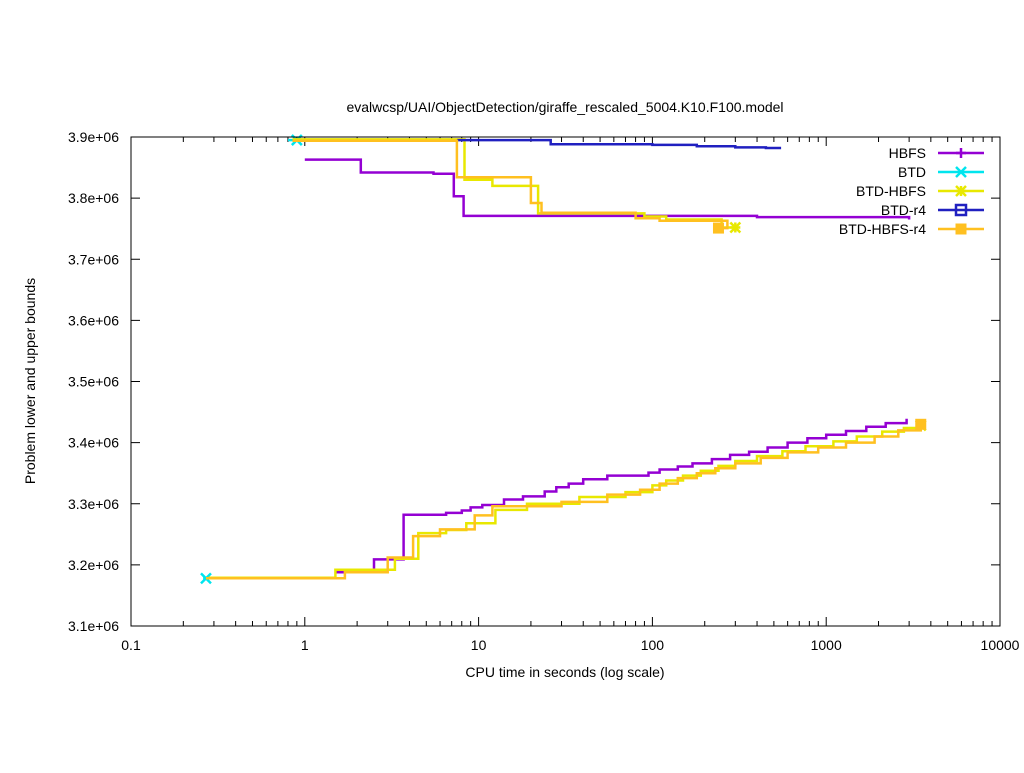 The width and height of the screenshot is (1024, 773). What do you see at coordinates (305, 645) in the screenshot?
I see `x-tick-label: 1` at bounding box center [305, 645].